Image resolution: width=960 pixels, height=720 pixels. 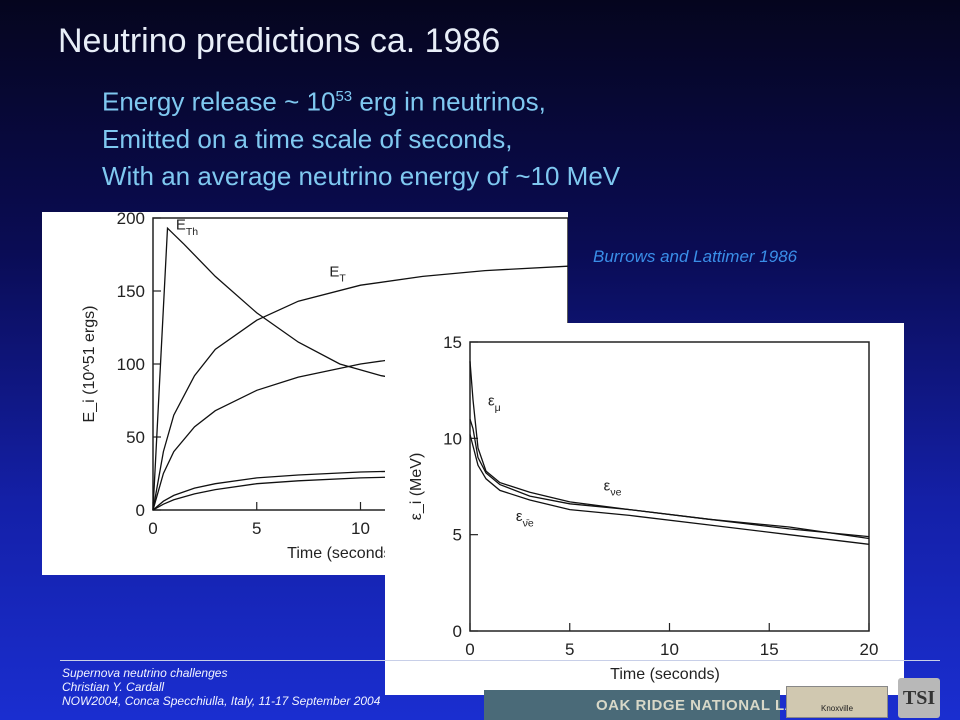 What do you see at coordinates (769, 649) in the screenshot?
I see `x-tick-label: 15` at bounding box center [769, 649].